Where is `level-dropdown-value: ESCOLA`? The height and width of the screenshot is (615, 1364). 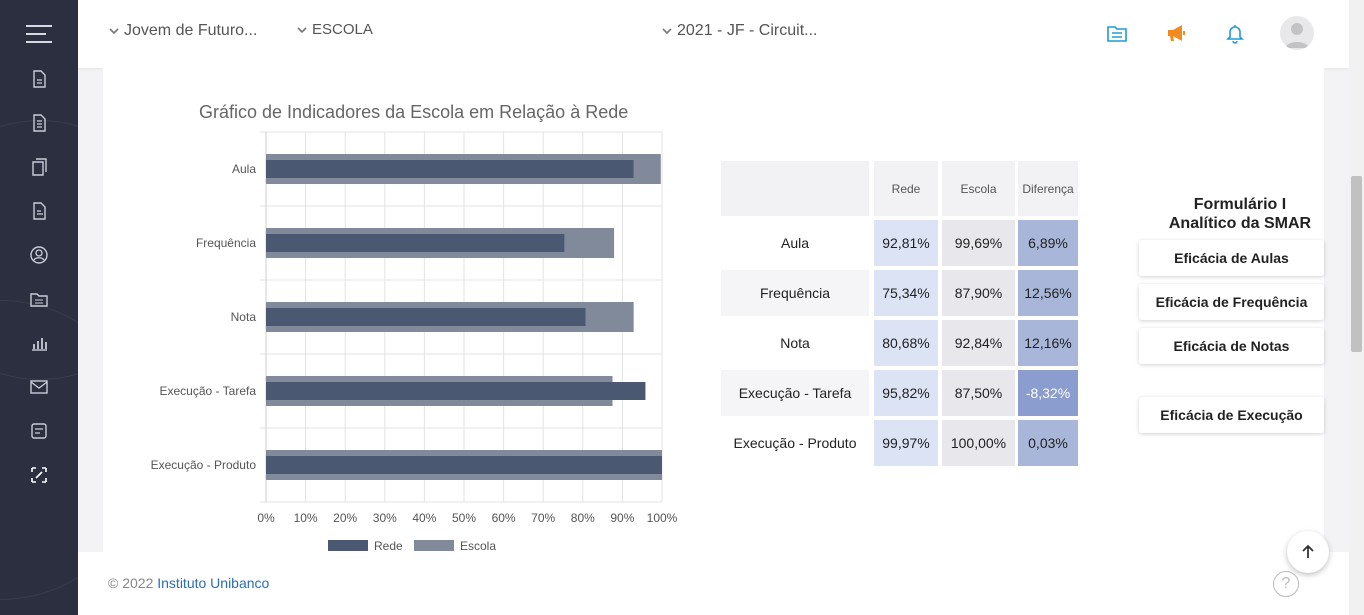 level-dropdown-value: ESCOLA is located at coordinates (342, 29).